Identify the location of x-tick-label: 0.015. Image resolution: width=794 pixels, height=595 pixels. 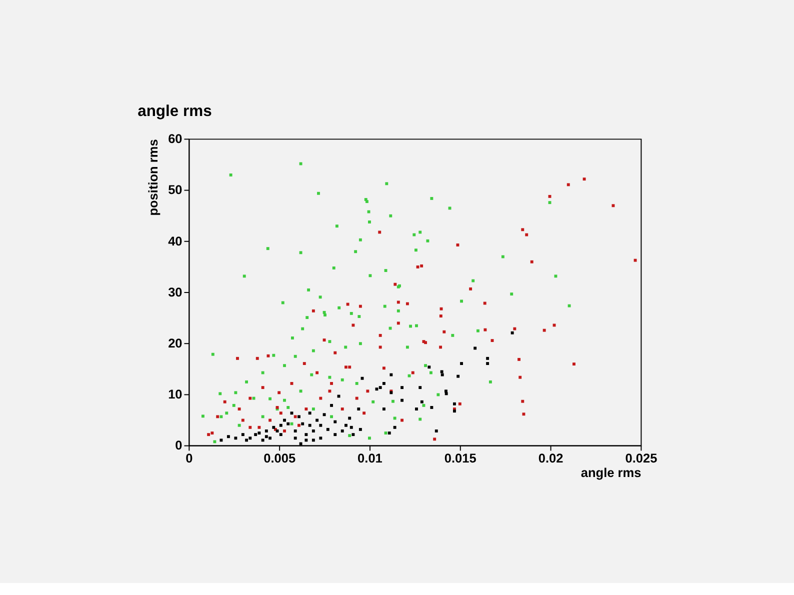
(460, 458).